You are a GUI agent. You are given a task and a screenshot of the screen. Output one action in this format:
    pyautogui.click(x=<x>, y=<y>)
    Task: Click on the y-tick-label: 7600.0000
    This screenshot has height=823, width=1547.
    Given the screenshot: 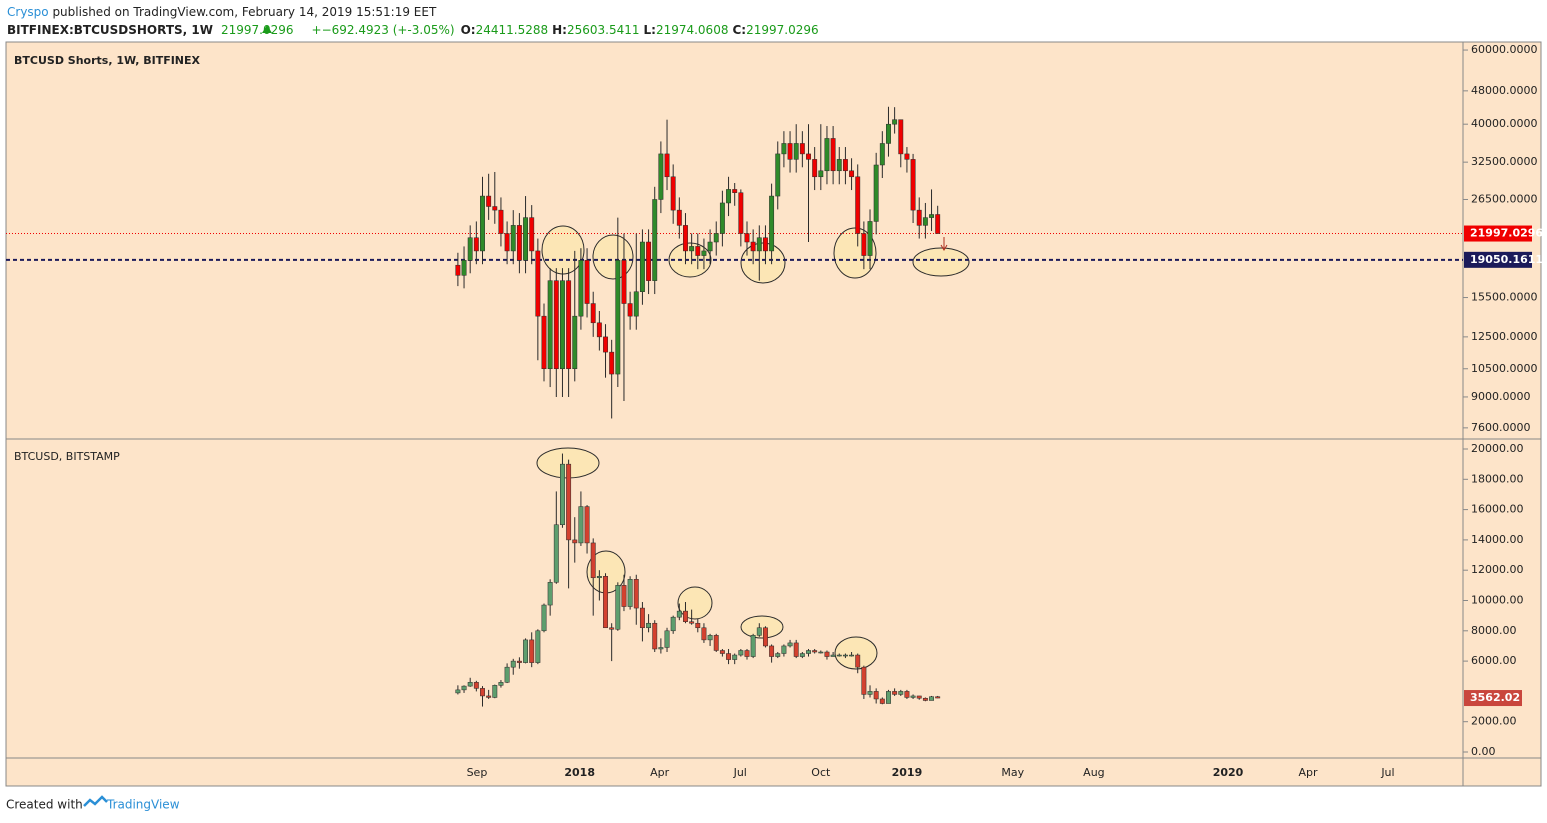 What is the action you would take?
    pyautogui.click(x=1501, y=427)
    